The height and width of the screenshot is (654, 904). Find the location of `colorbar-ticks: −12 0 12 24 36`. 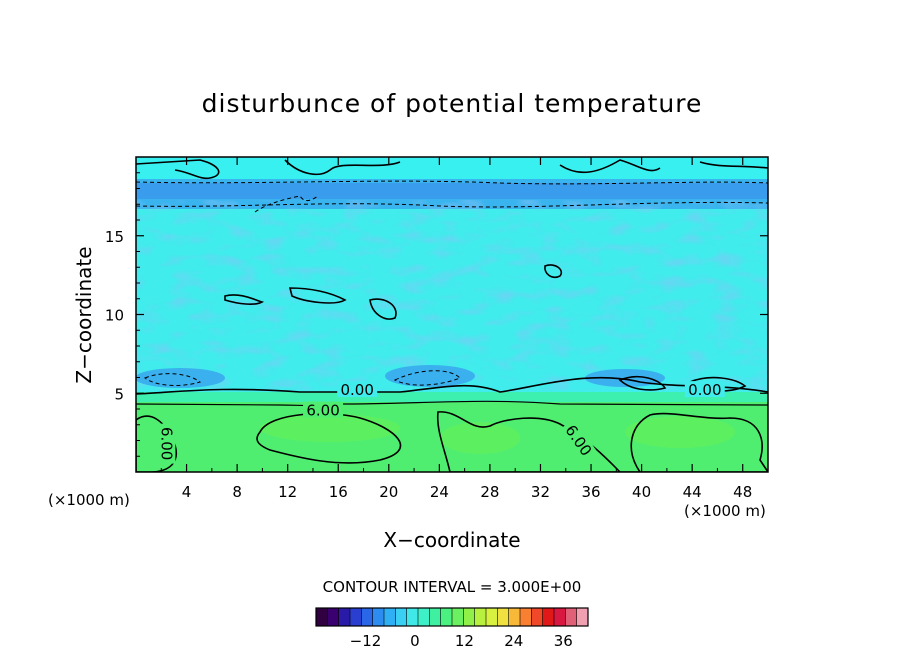

colorbar-ticks: −12 0 12 24 36 is located at coordinates (461, 641).